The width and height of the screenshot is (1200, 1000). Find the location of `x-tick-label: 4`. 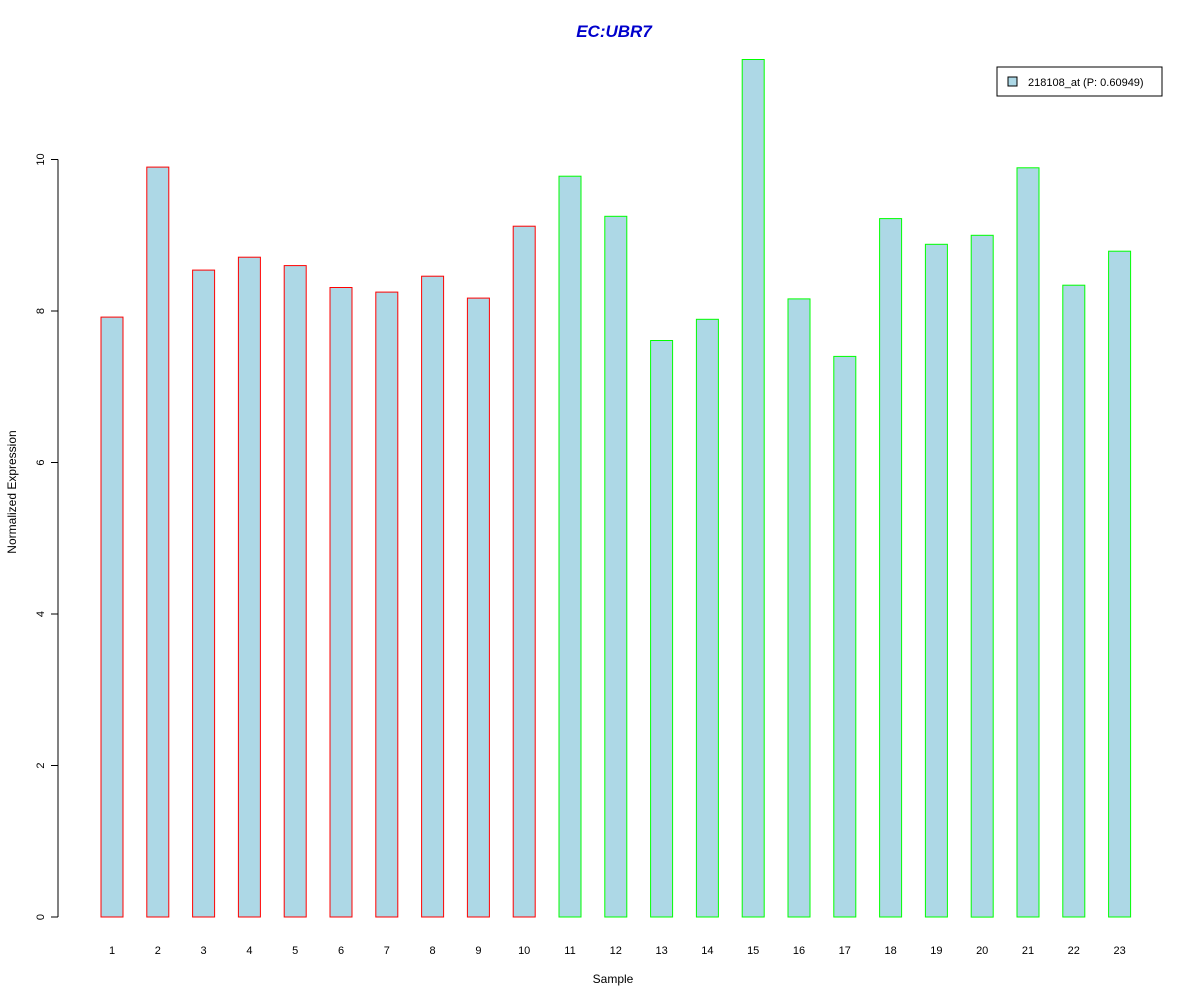

x-tick-label: 4 is located at coordinates (249, 951).